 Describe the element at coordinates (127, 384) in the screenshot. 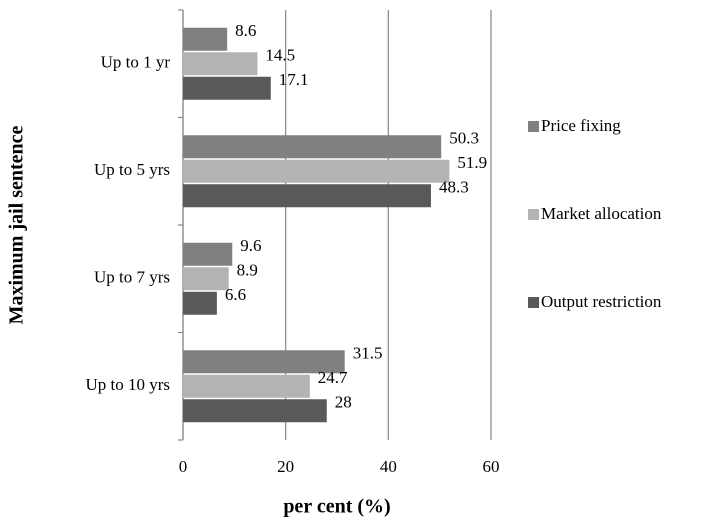

I see `y-tick-label: Up to 10 yrs` at that location.